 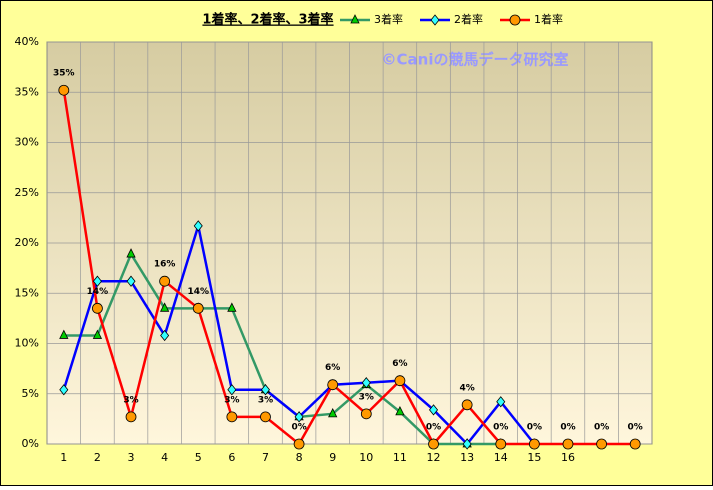 I want to click on x-tick-label: 9, so click(x=332, y=457).